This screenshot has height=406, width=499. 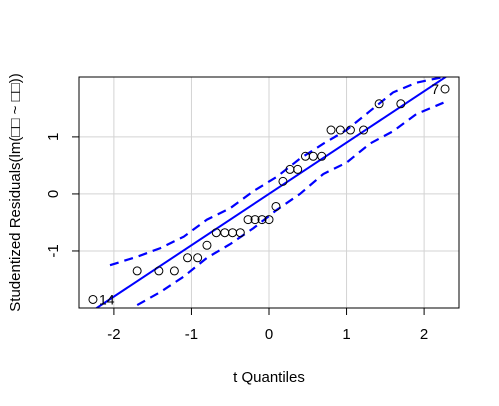 What do you see at coordinates (269, 377) in the screenshot?
I see `x-axis-label: t Quantiles` at bounding box center [269, 377].